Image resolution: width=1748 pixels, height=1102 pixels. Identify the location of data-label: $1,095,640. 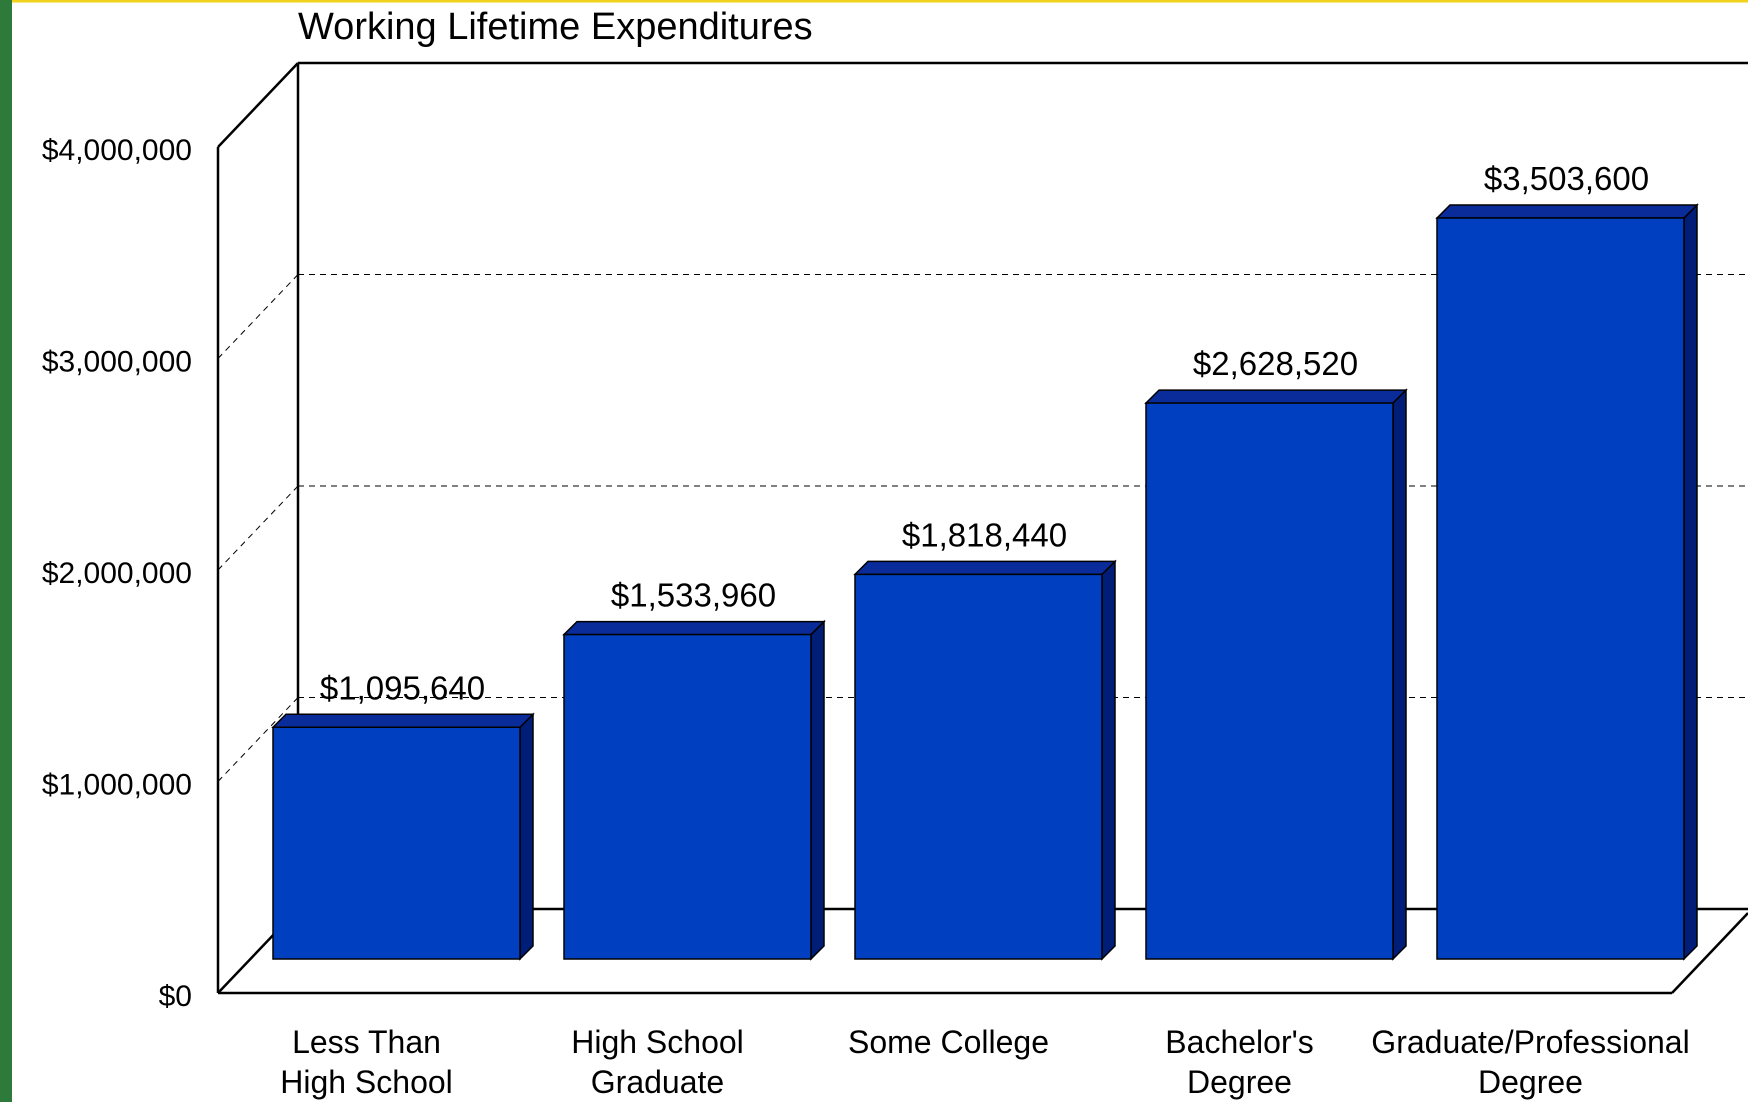
(402, 687).